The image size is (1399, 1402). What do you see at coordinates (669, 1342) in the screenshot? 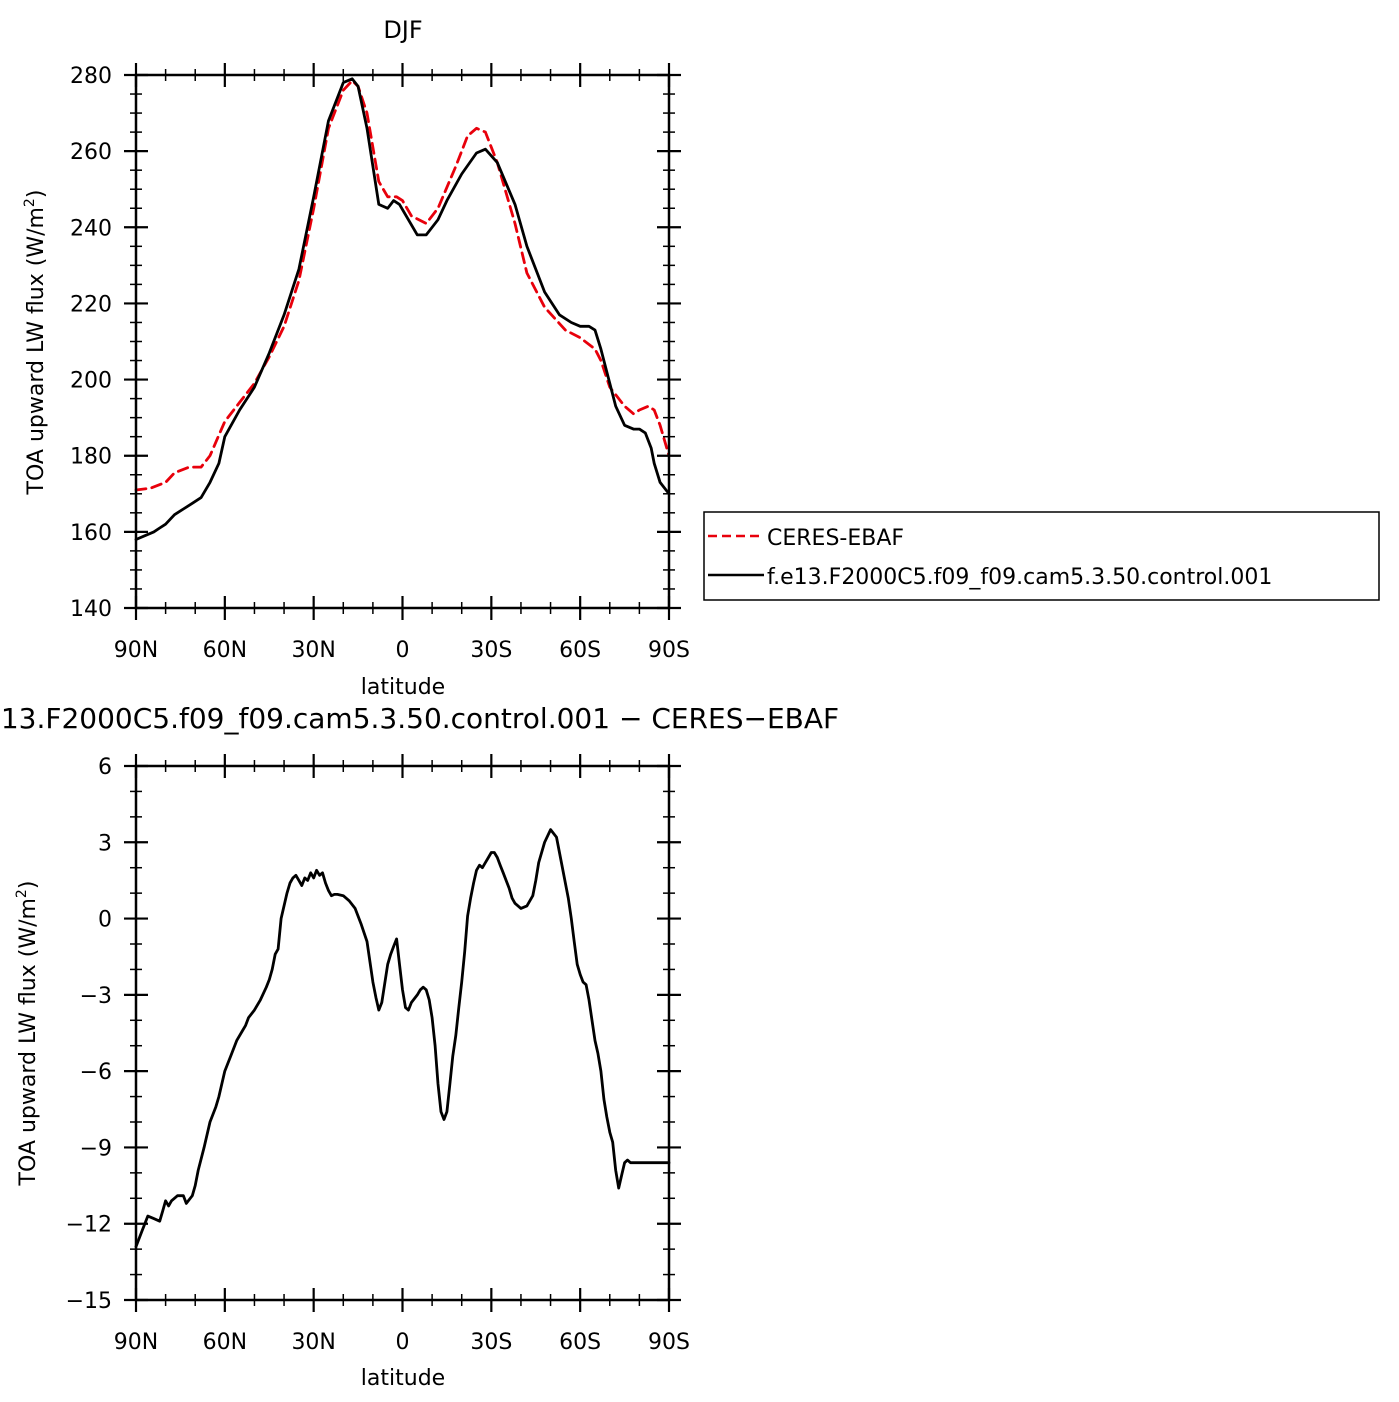
I see `bottom-x-tick-label: 90S` at bounding box center [669, 1342].